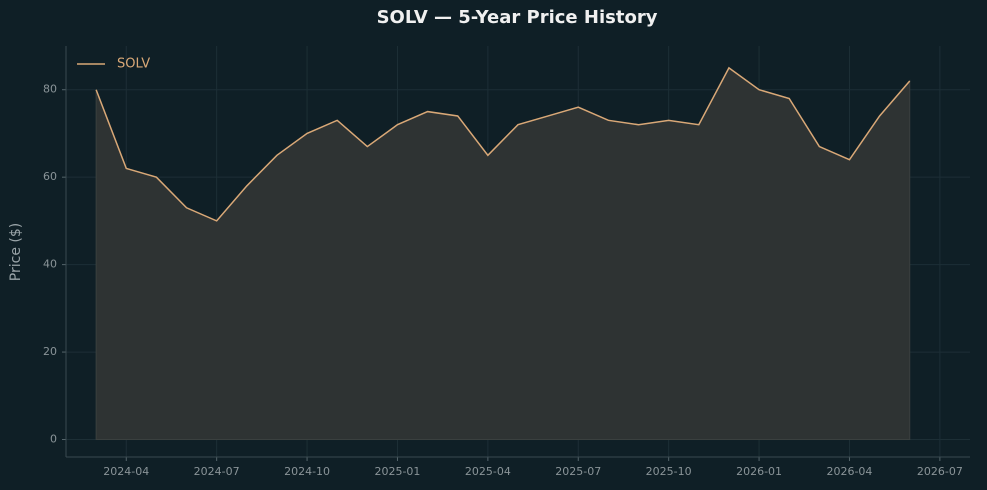  Describe the element at coordinates (397, 471) in the screenshot. I see `x-tick-label: 2025-01` at that location.